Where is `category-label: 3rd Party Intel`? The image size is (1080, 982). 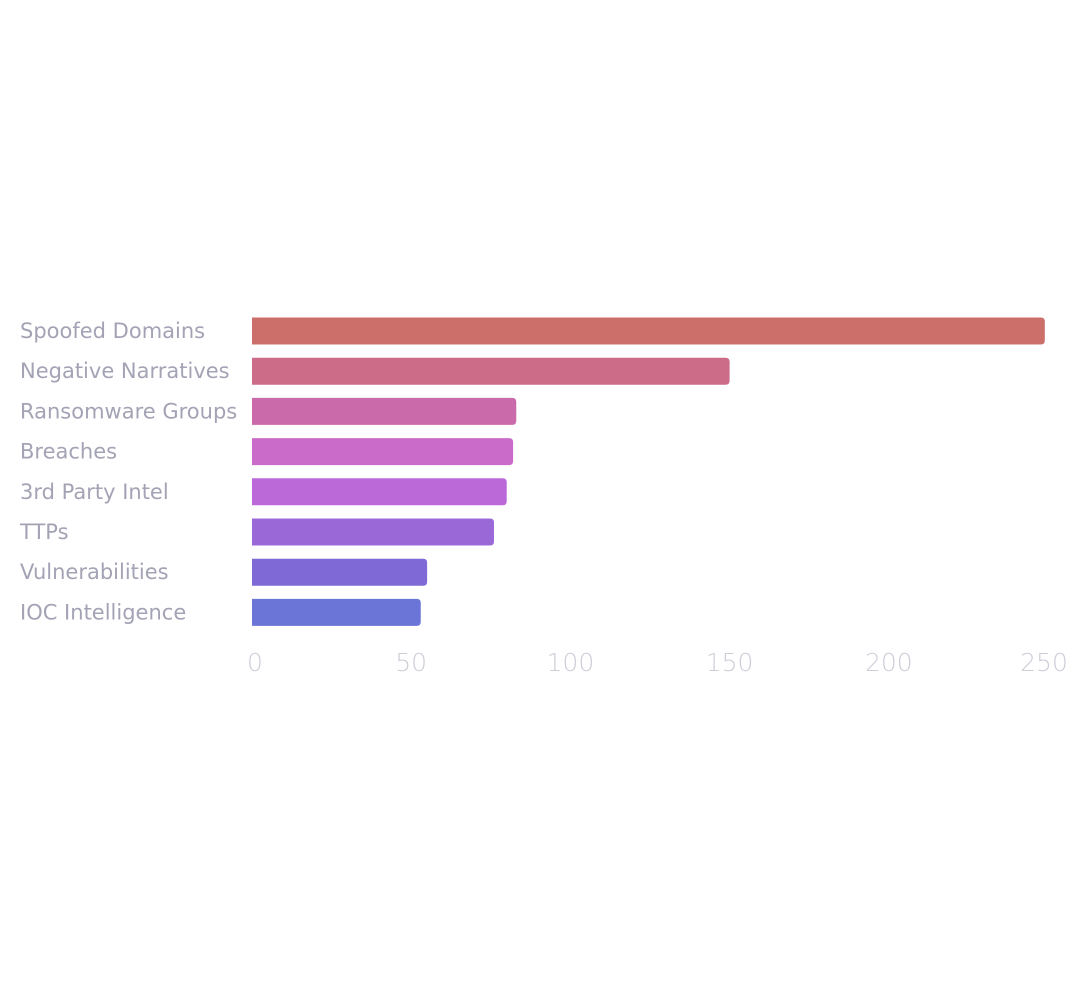 category-label: 3rd Party Intel is located at coordinates (94, 492).